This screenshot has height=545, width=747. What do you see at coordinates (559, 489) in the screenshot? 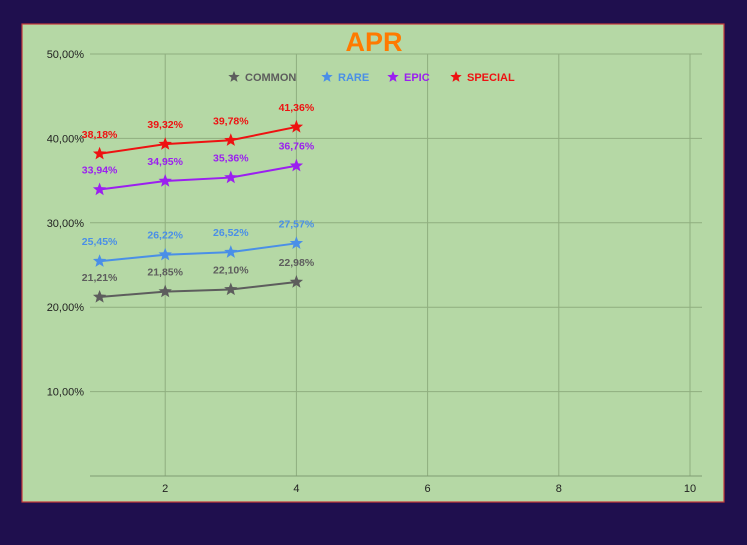
I see `x-tick-label: 8` at bounding box center [559, 489].